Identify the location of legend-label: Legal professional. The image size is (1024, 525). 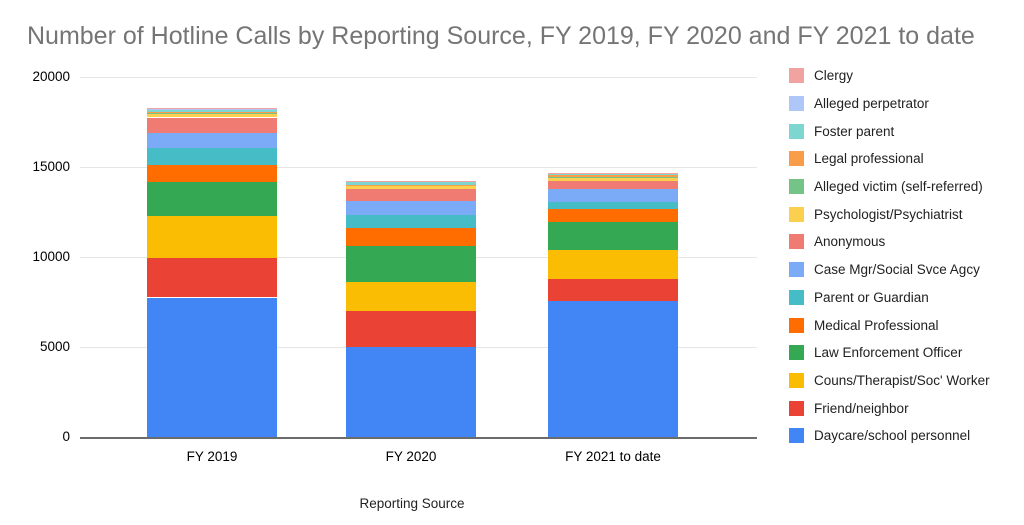
(869, 159).